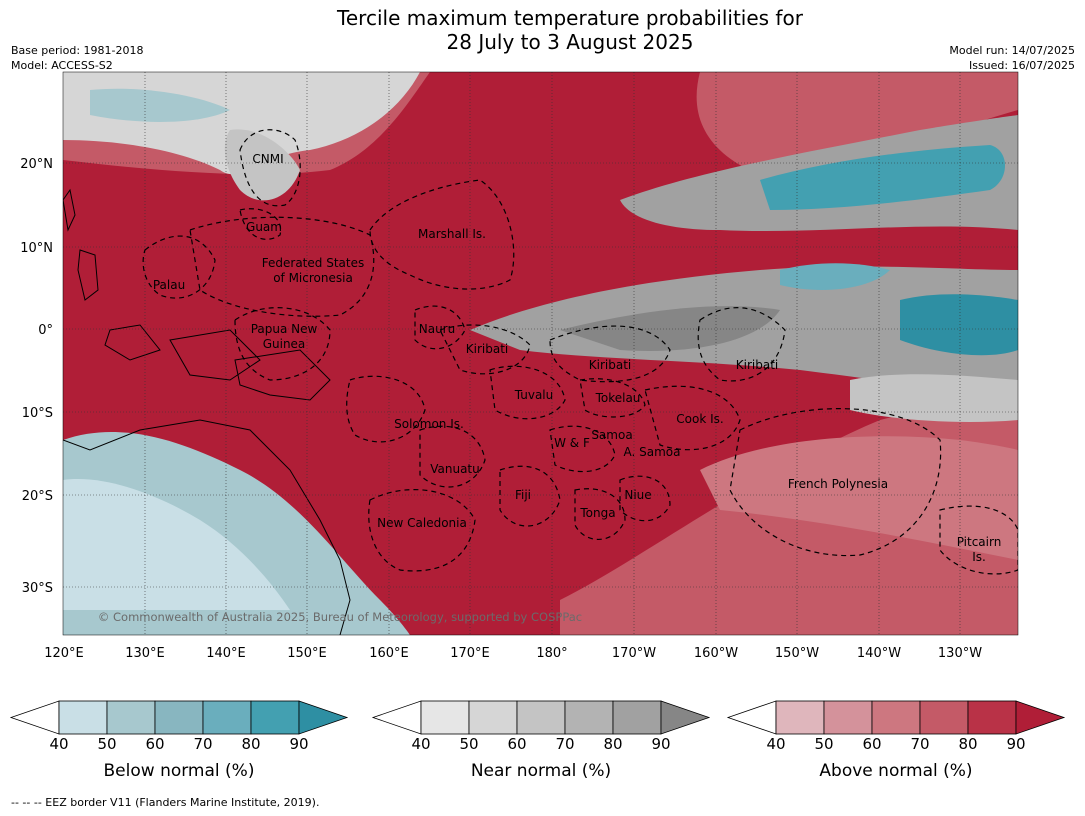 This screenshot has height=816, width=1085. Describe the element at coordinates (597, 513) in the screenshot. I see `region-label: Tonga` at that location.